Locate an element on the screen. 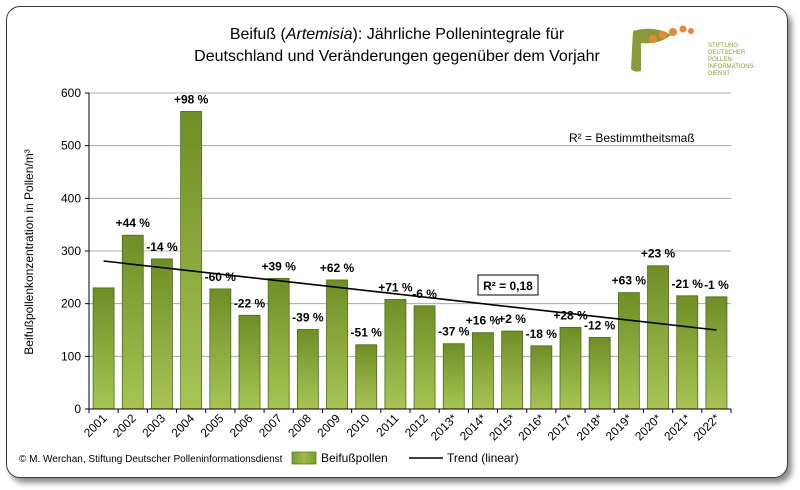 The image size is (800, 490). logo-text-line5: DIENST is located at coordinates (719, 74).